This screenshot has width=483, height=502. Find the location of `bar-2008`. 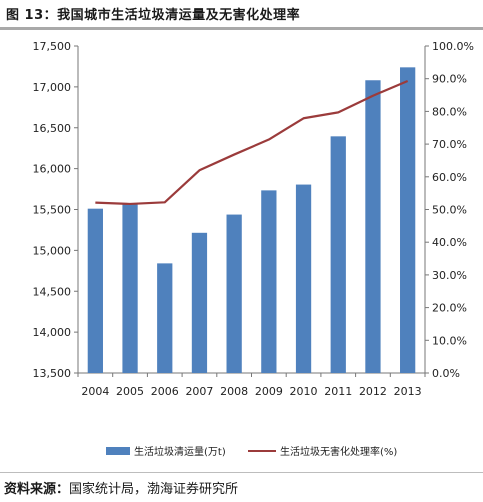

bar-2008 is located at coordinates (234, 293).